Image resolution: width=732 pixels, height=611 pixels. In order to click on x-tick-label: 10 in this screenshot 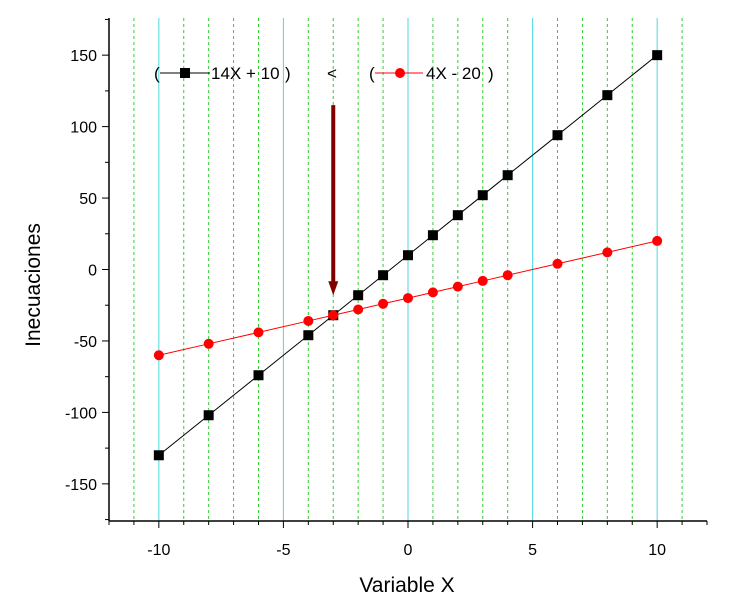, I will do `click(657, 550)`.